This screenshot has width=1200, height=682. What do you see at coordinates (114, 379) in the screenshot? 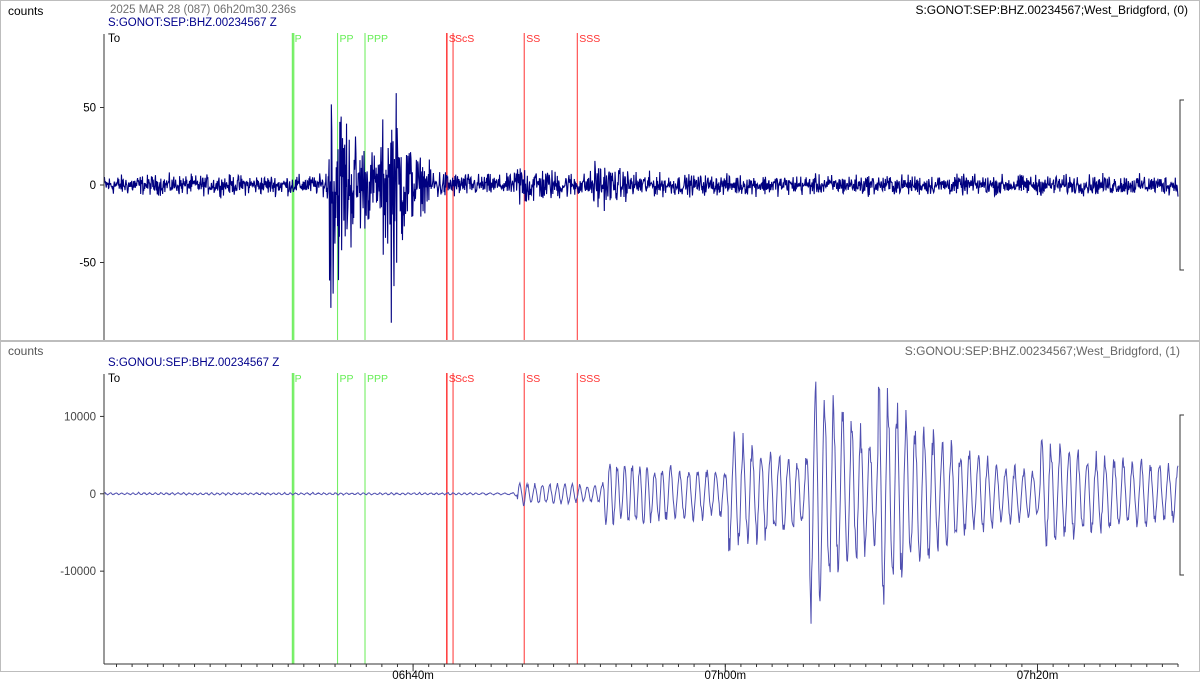
I see `origin-label-1: To` at bounding box center [114, 379].